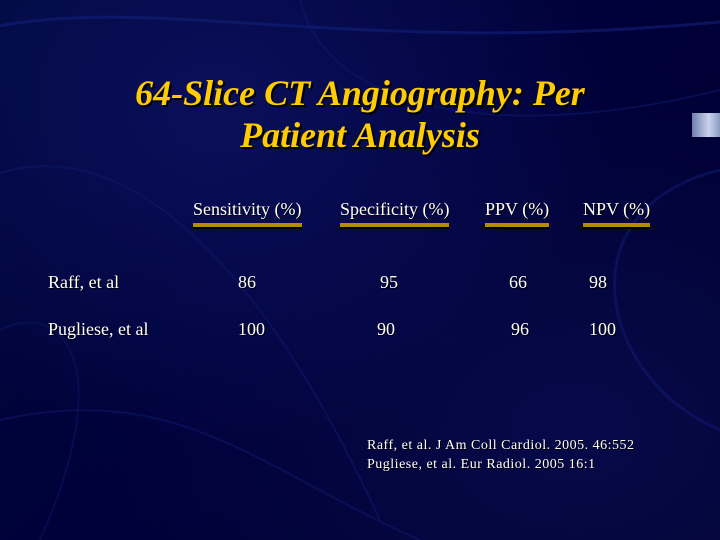  I want to click on cell-raff-ppv: 66, so click(518, 282).